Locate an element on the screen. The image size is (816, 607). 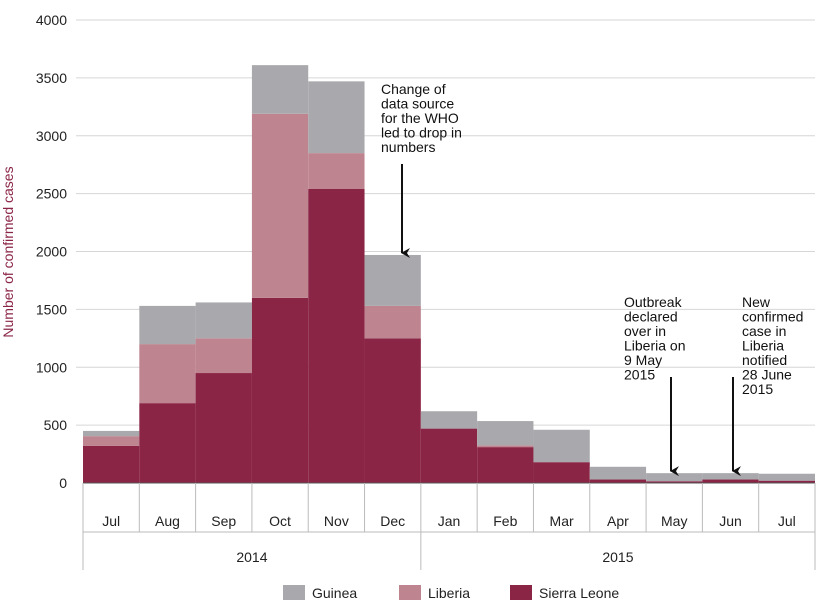
annotation-line: 28 June is located at coordinates (767, 375).